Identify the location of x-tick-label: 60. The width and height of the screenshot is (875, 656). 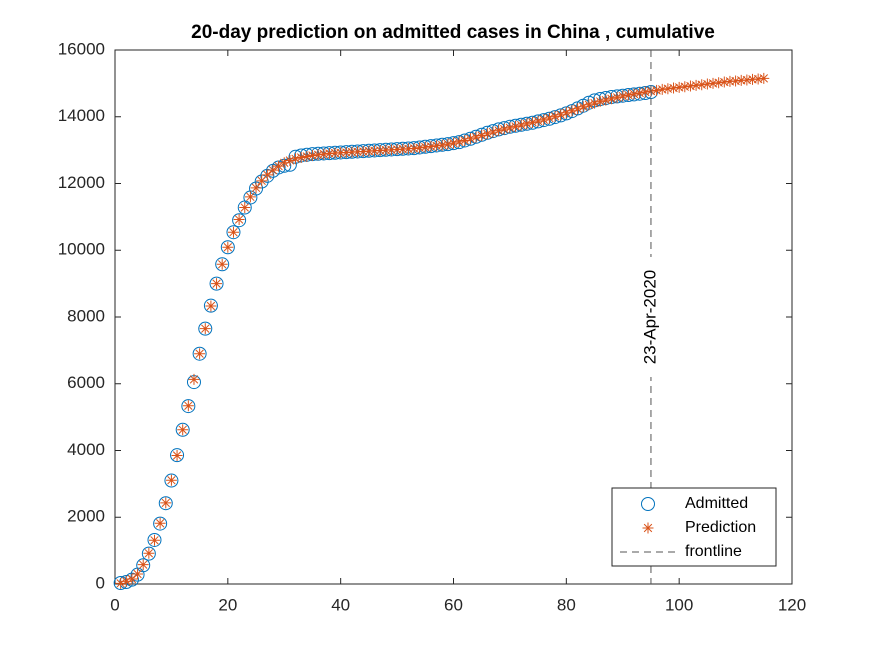
(453, 604).